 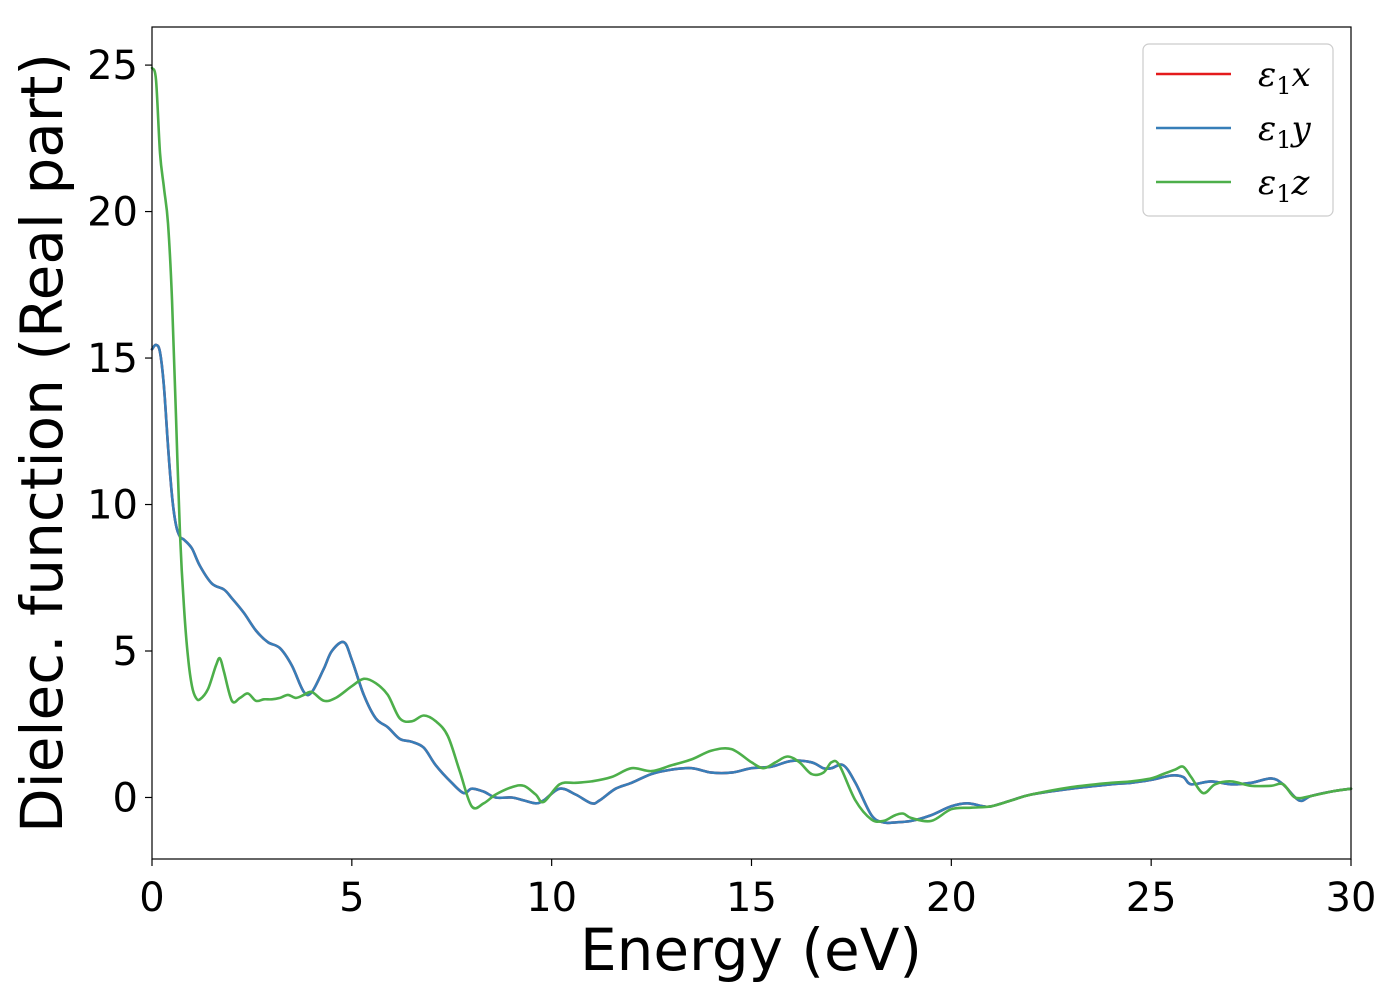 I want to click on legend-box, so click(x=1238, y=130).